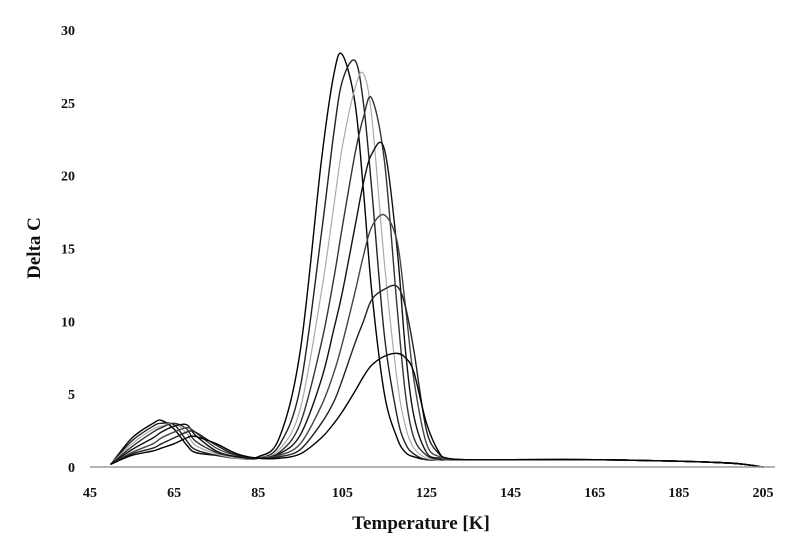 This screenshot has height=551, width=800. Describe the element at coordinates (90, 493) in the screenshot. I see `x-tick-label: 45` at that location.